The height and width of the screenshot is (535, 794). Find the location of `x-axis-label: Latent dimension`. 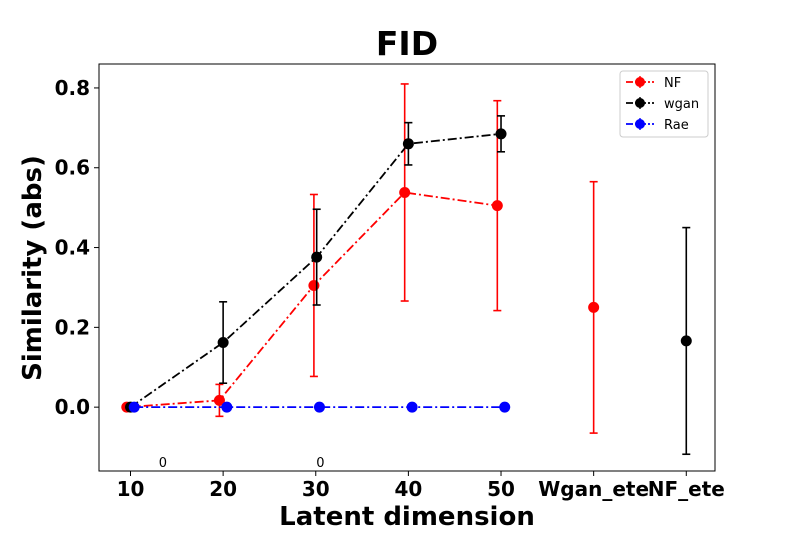

x-axis-label: Latent dimension is located at coordinates (407, 516).